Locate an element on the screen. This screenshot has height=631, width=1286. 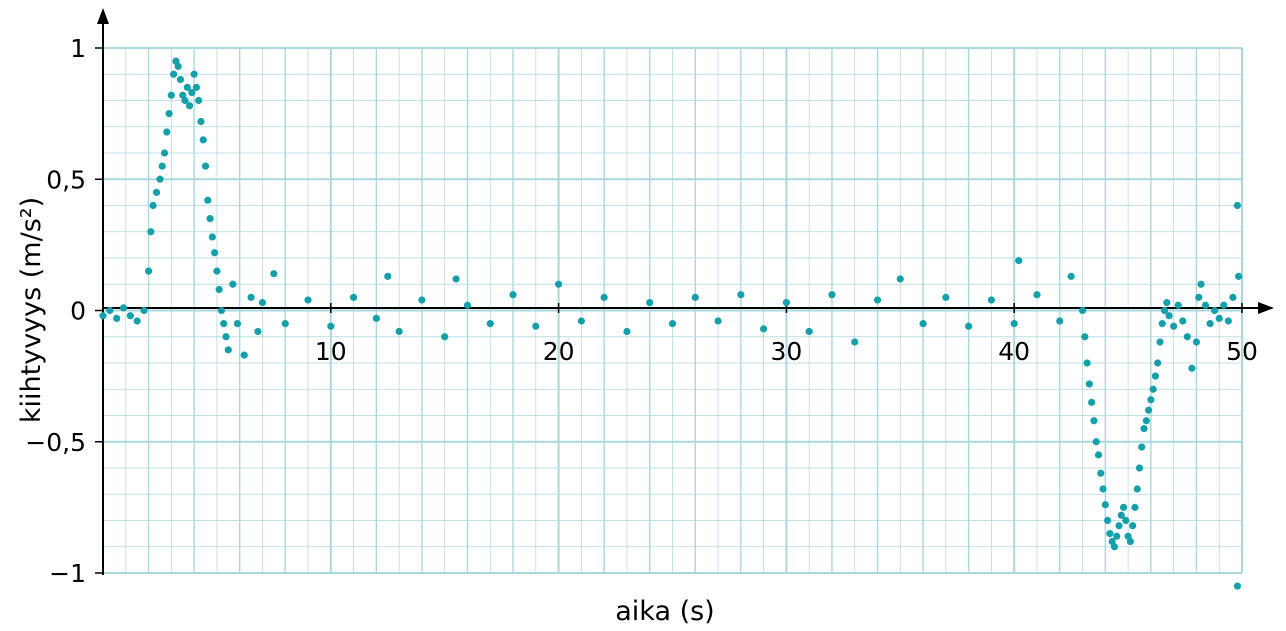
x-axis-title: aika (s) is located at coordinates (664, 611).